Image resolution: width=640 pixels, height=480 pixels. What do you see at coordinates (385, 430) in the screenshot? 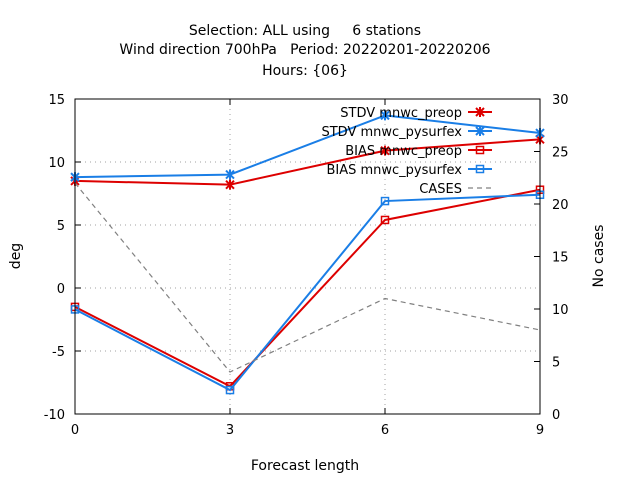
I see `x-tick-label: 6` at bounding box center [385, 430].